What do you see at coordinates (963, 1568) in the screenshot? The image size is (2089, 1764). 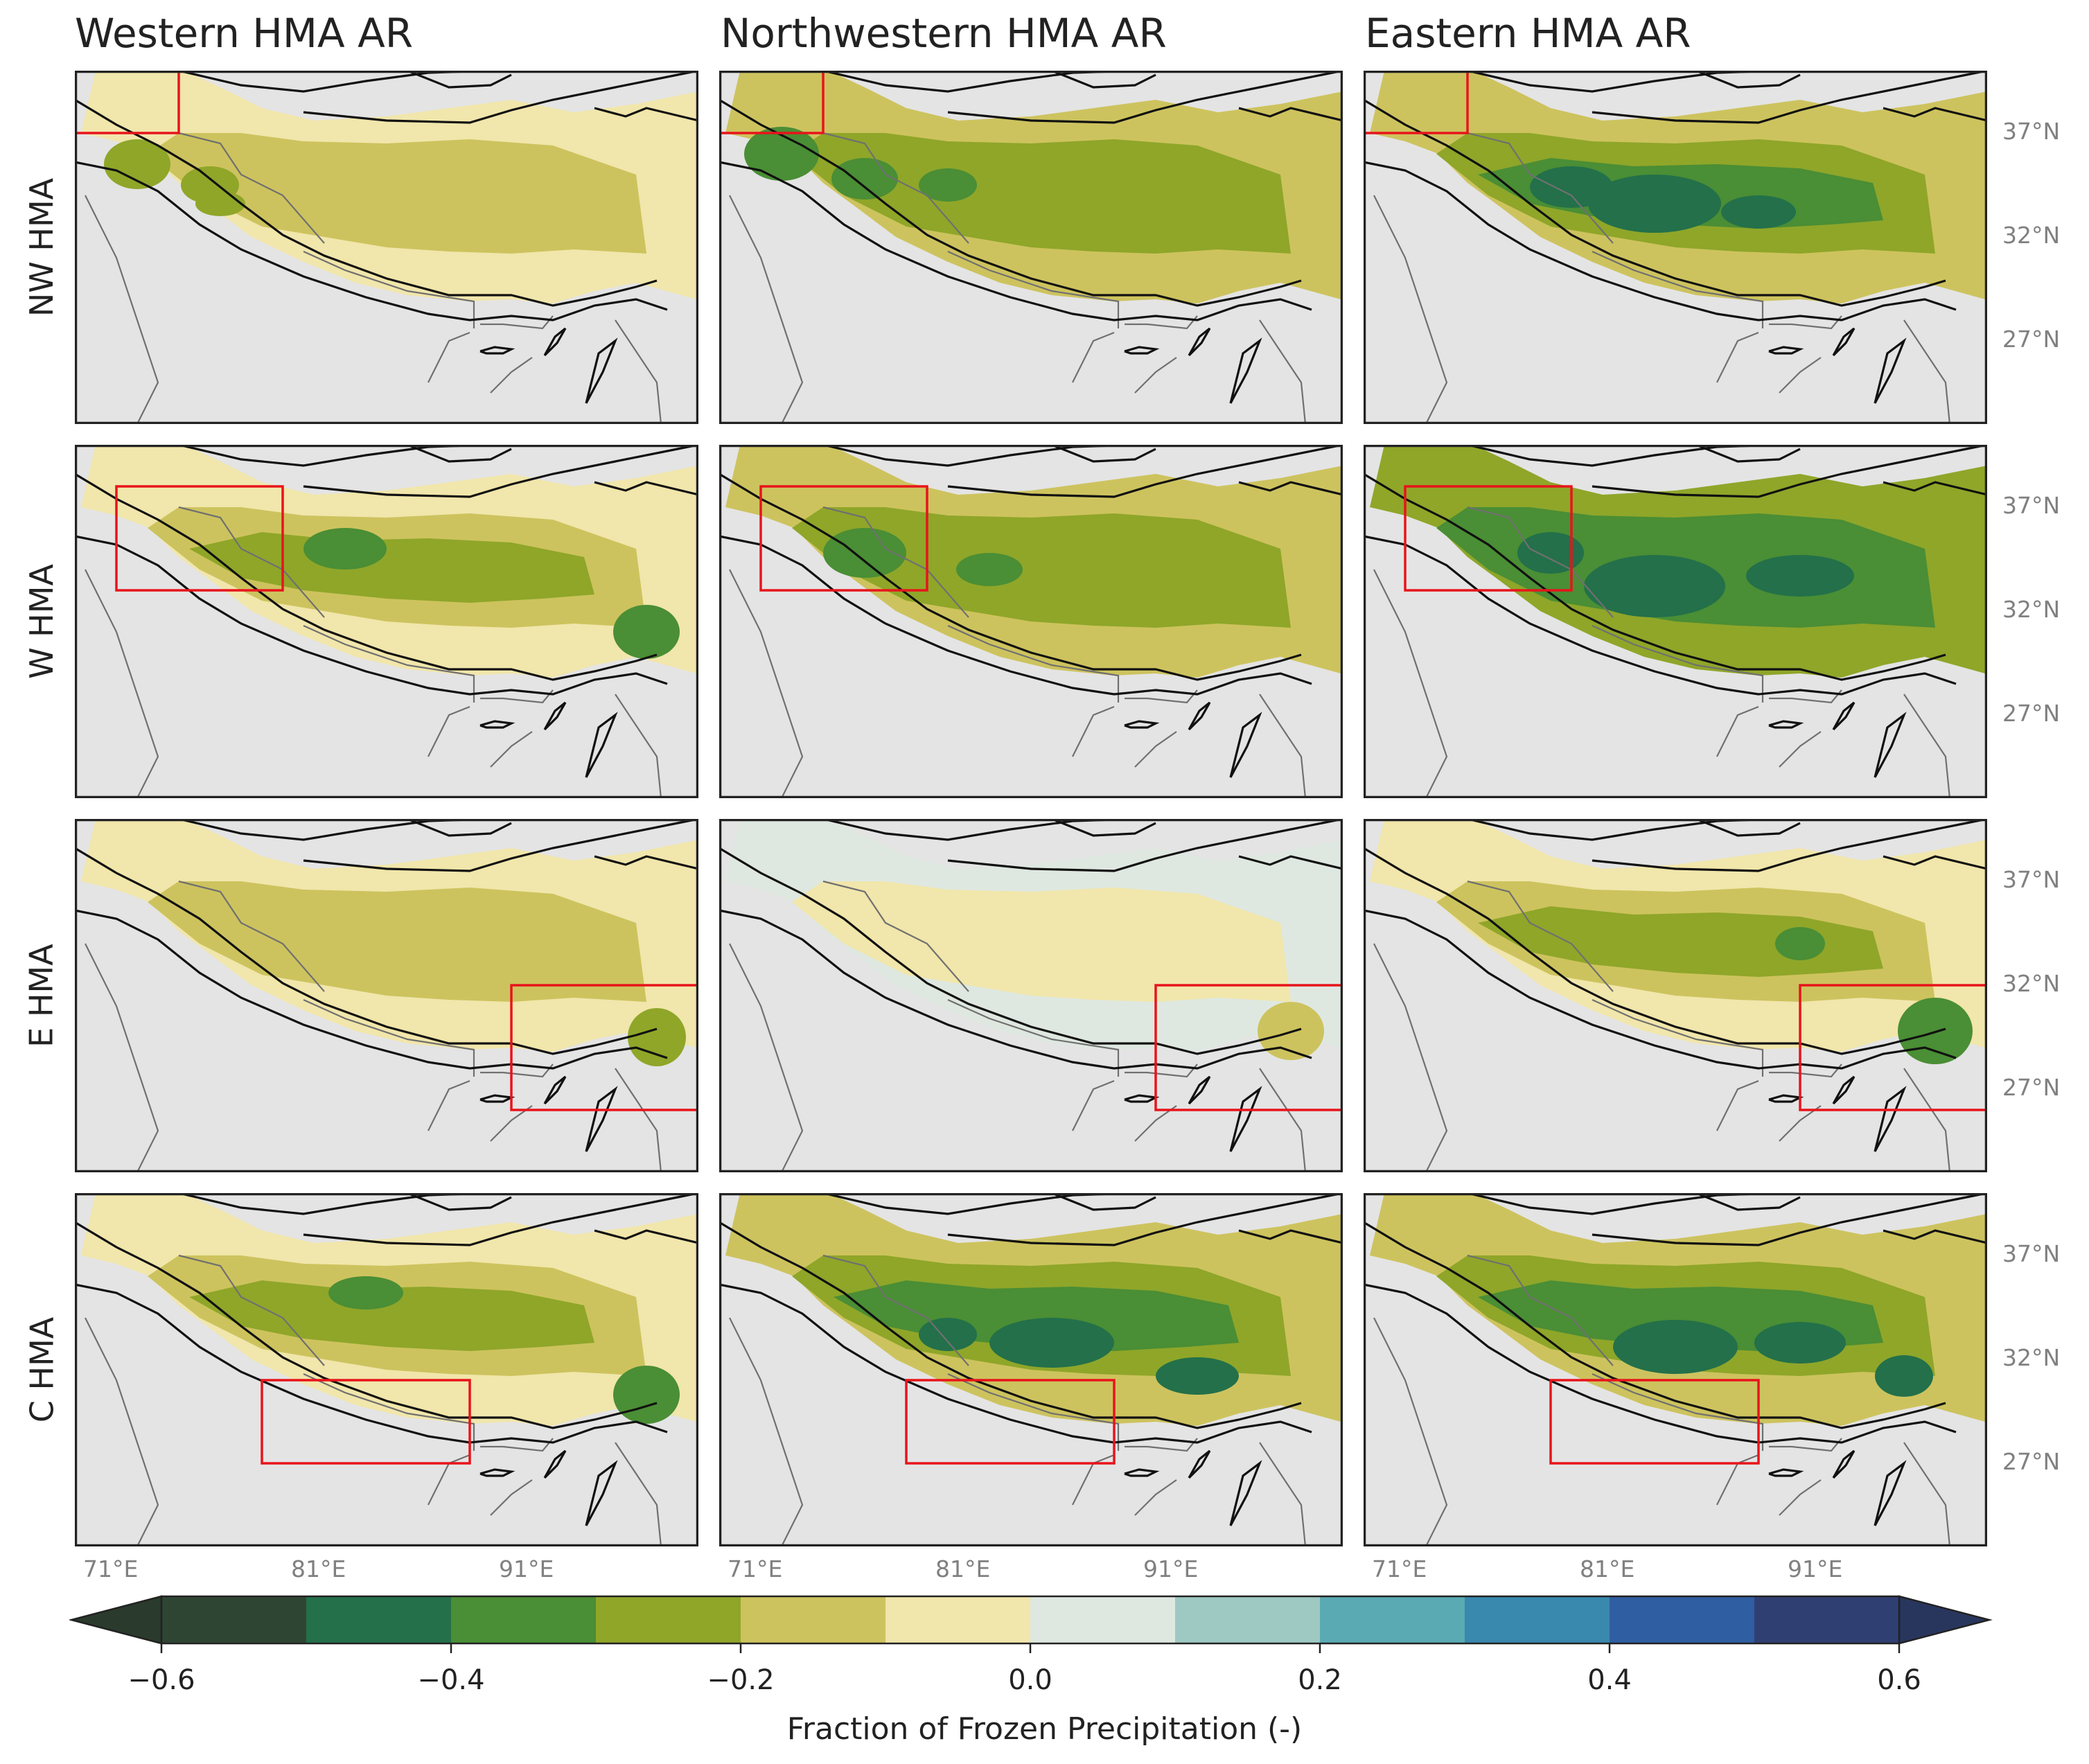 I see `lon-tick-81e: 81°E` at bounding box center [963, 1568].